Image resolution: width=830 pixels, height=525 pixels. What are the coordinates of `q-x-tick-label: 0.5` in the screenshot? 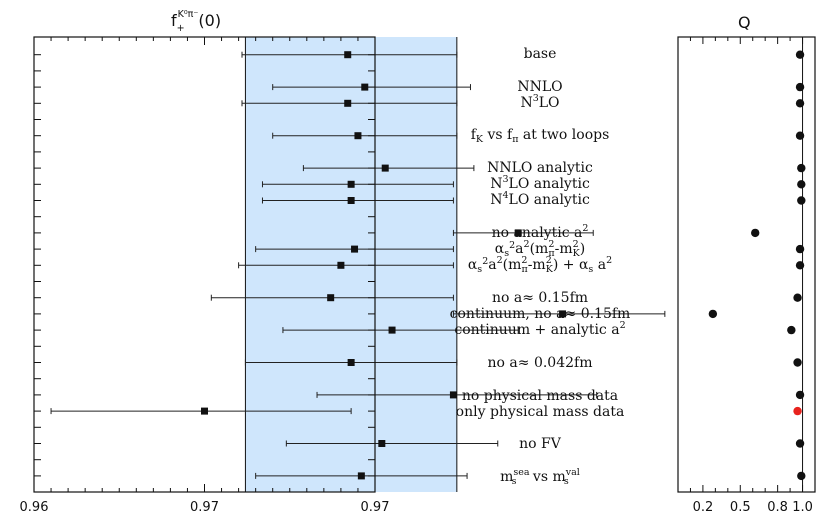 It's located at (740, 507).